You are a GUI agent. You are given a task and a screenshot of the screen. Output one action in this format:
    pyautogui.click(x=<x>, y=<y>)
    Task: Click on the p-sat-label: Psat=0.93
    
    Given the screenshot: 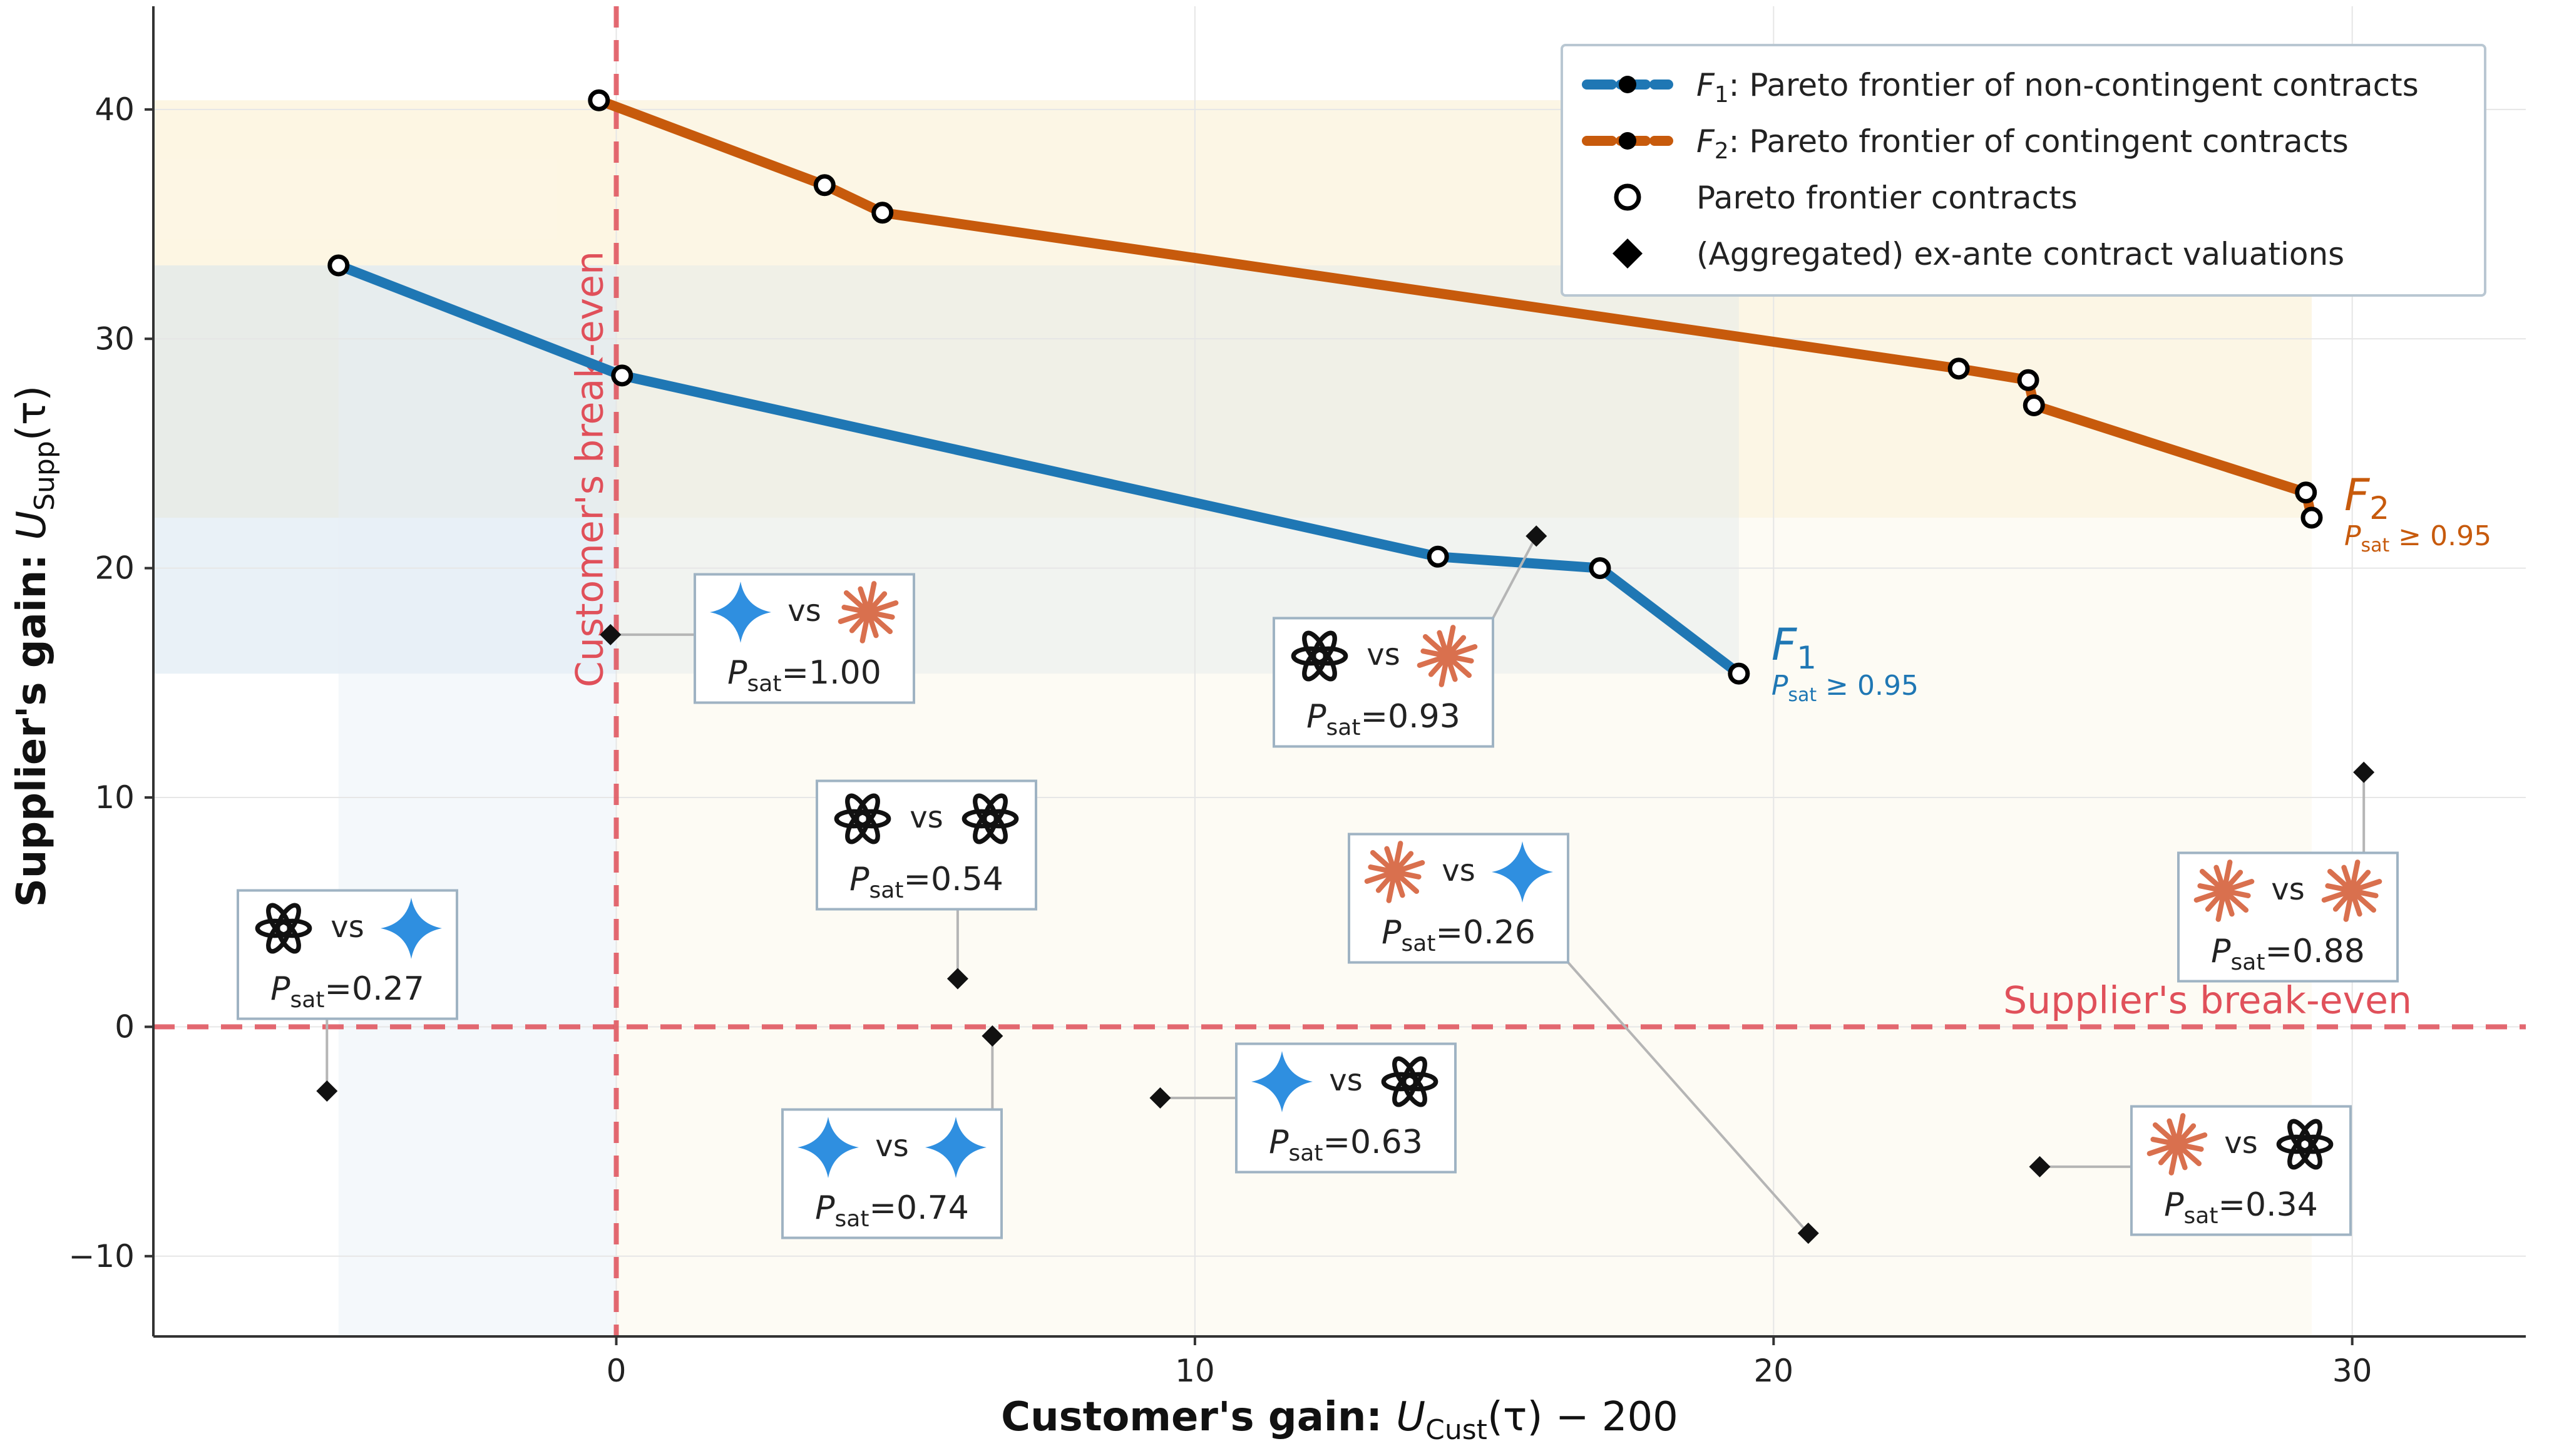 What is the action you would take?
    pyautogui.click(x=1383, y=720)
    